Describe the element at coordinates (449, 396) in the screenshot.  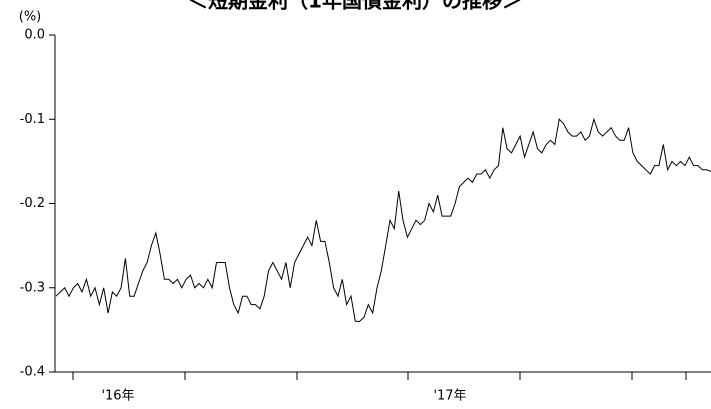
I see `x-label: '17年` at that location.